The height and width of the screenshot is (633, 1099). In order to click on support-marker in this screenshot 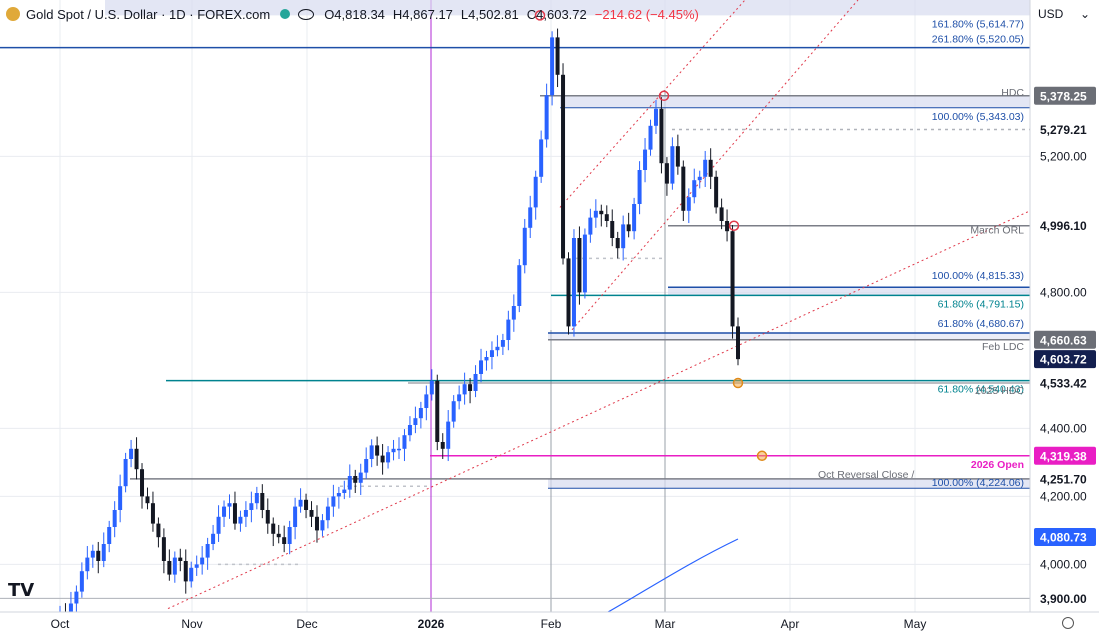, I will do `click(738, 383)`.